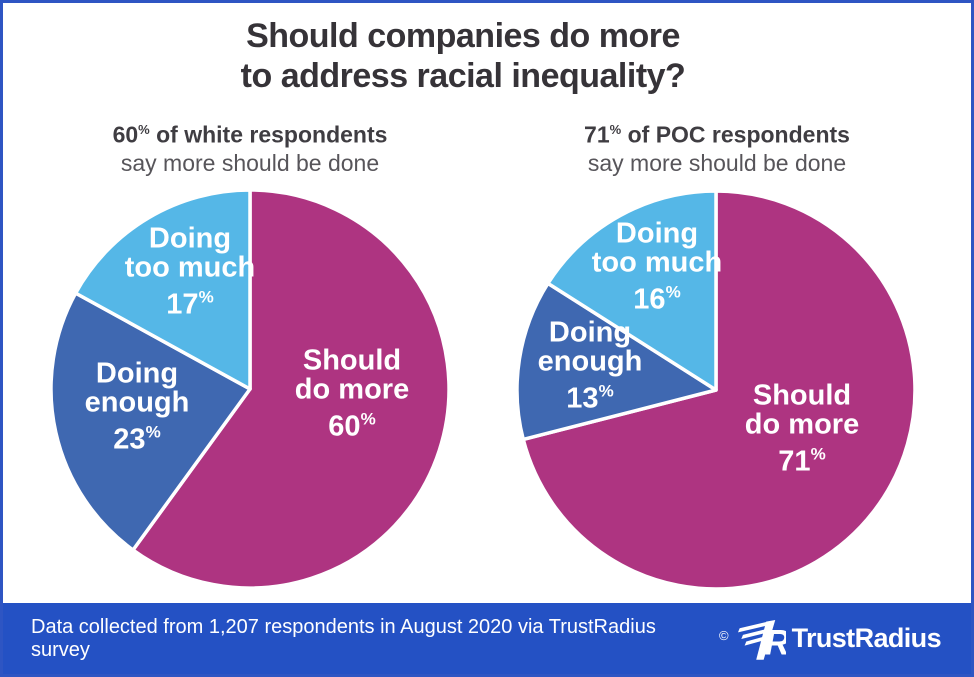  I want to click on subtitle-white-line2: say more should be done, so click(250, 162).